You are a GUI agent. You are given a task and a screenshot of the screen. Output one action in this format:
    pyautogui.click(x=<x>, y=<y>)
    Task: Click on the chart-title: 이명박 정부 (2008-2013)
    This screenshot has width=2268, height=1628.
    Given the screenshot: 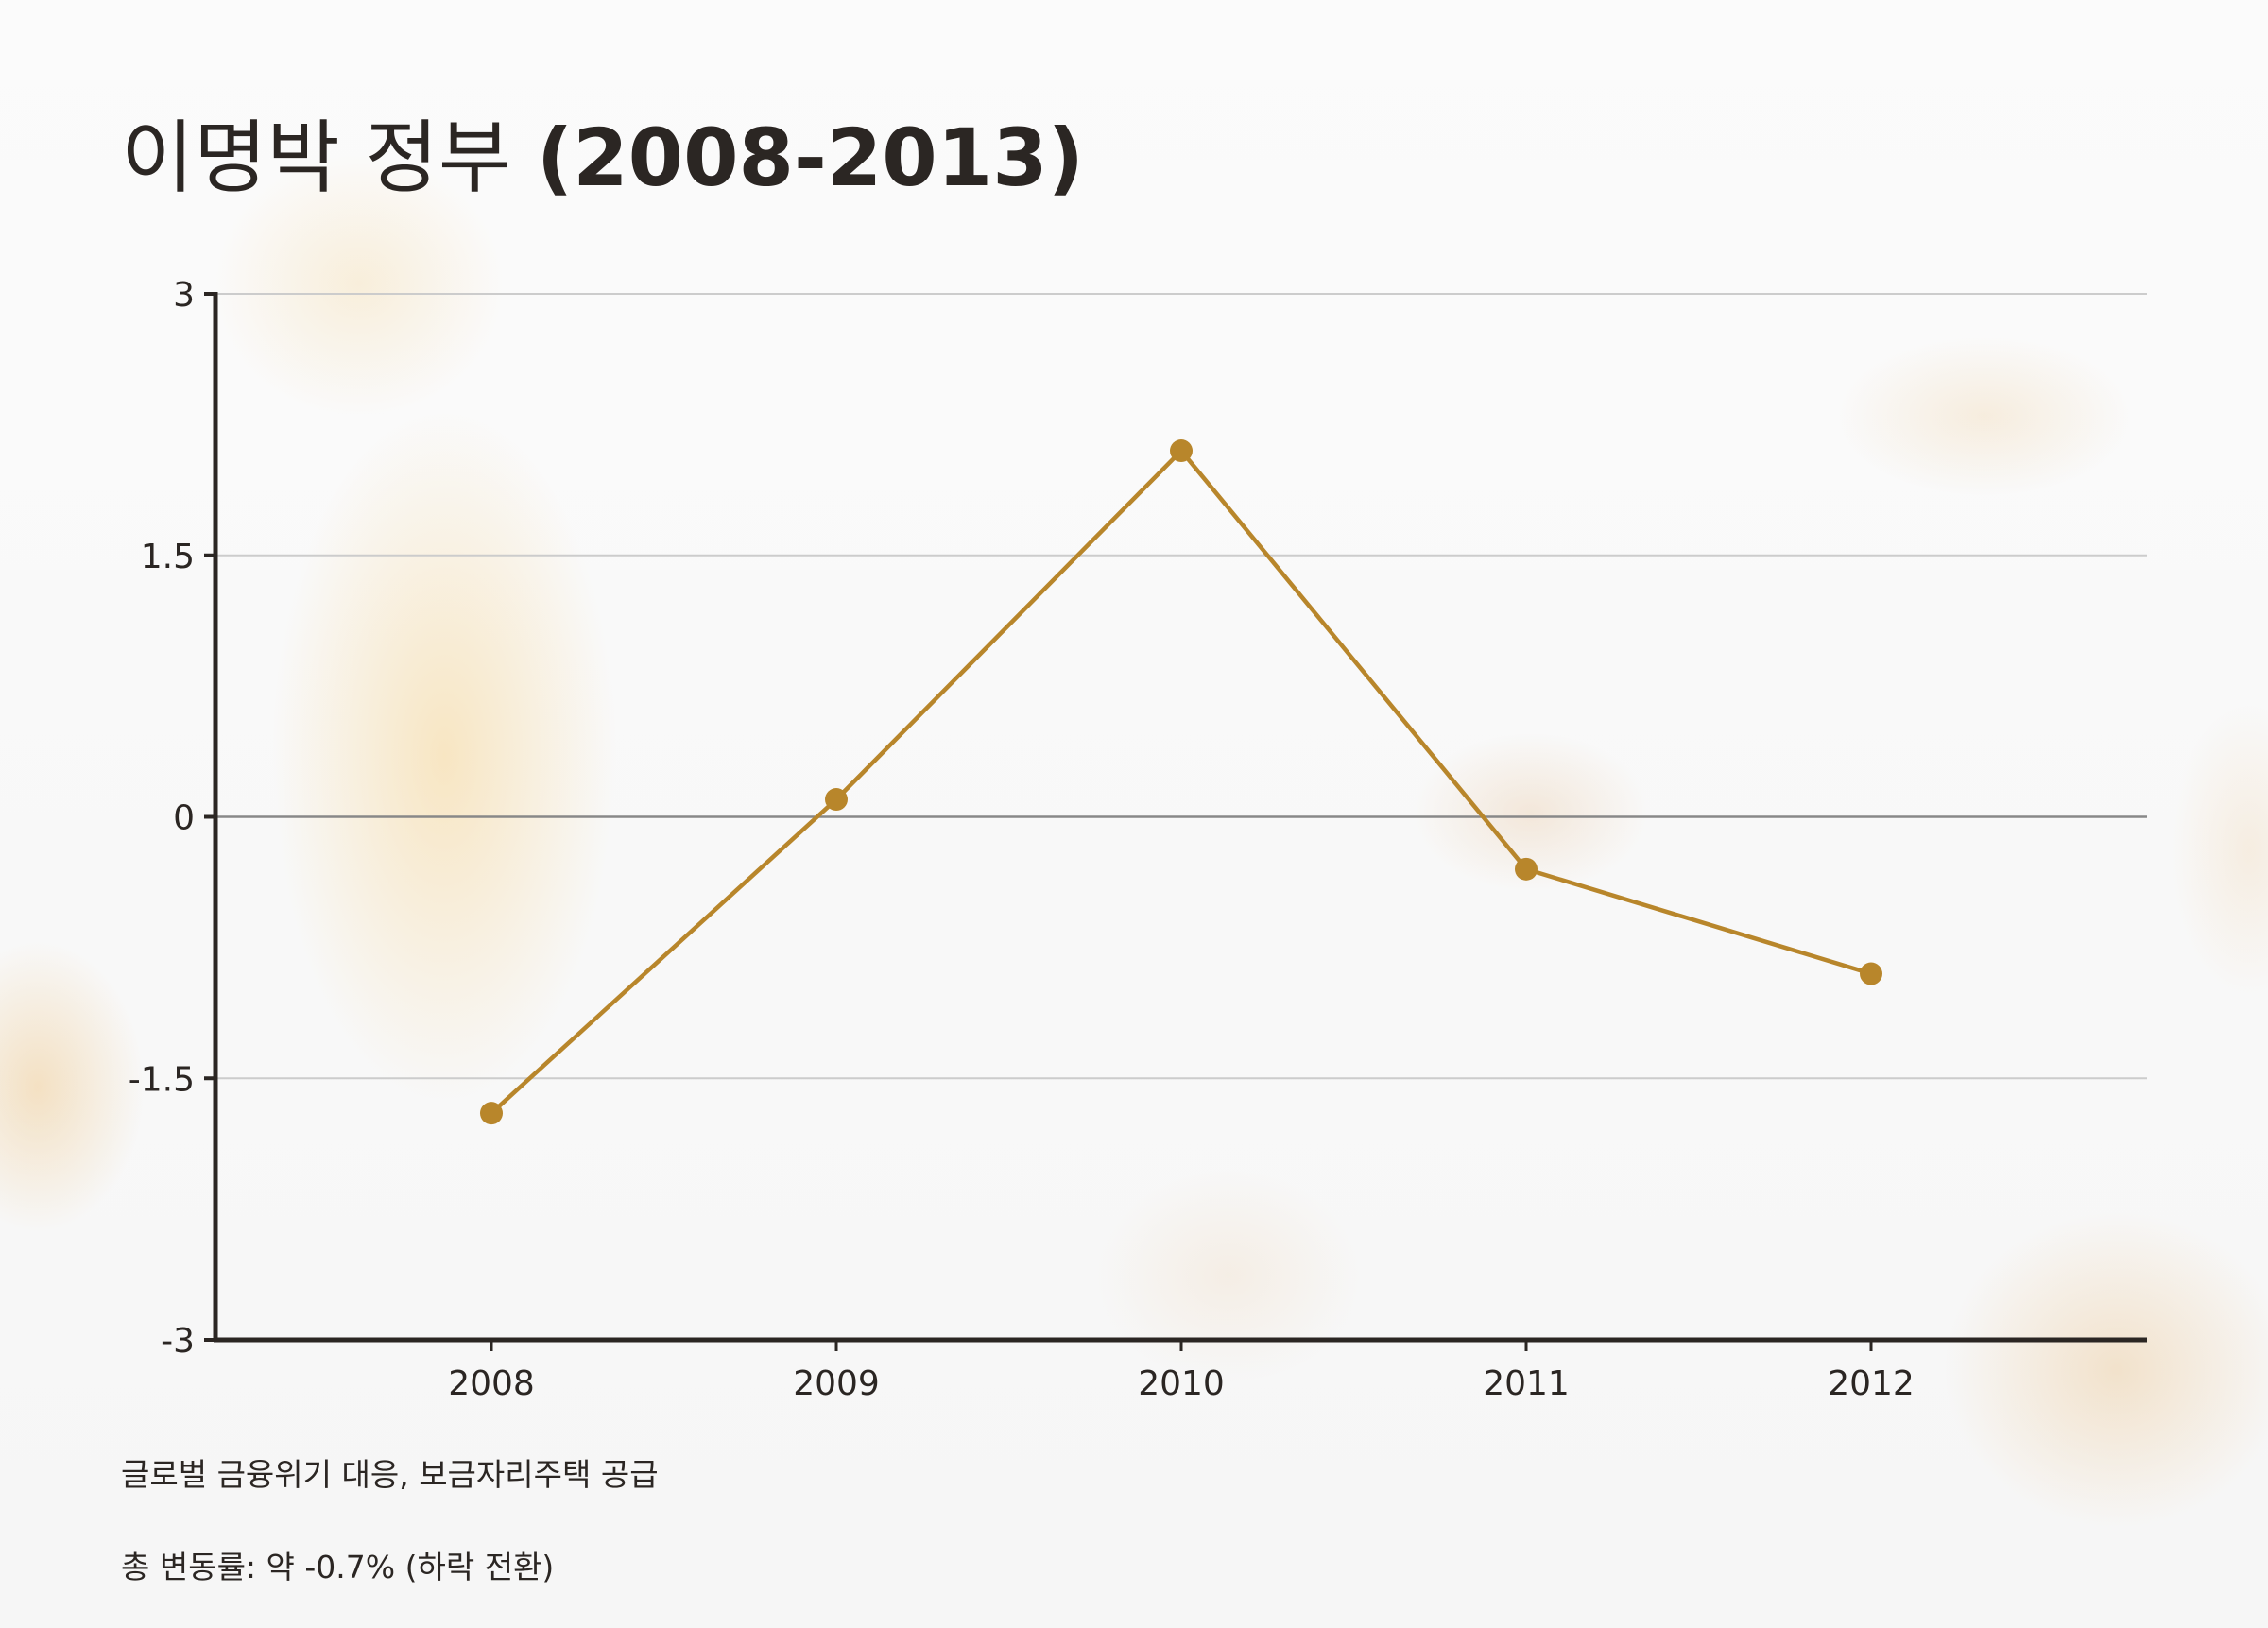 What is the action you would take?
    pyautogui.click(x=602, y=152)
    